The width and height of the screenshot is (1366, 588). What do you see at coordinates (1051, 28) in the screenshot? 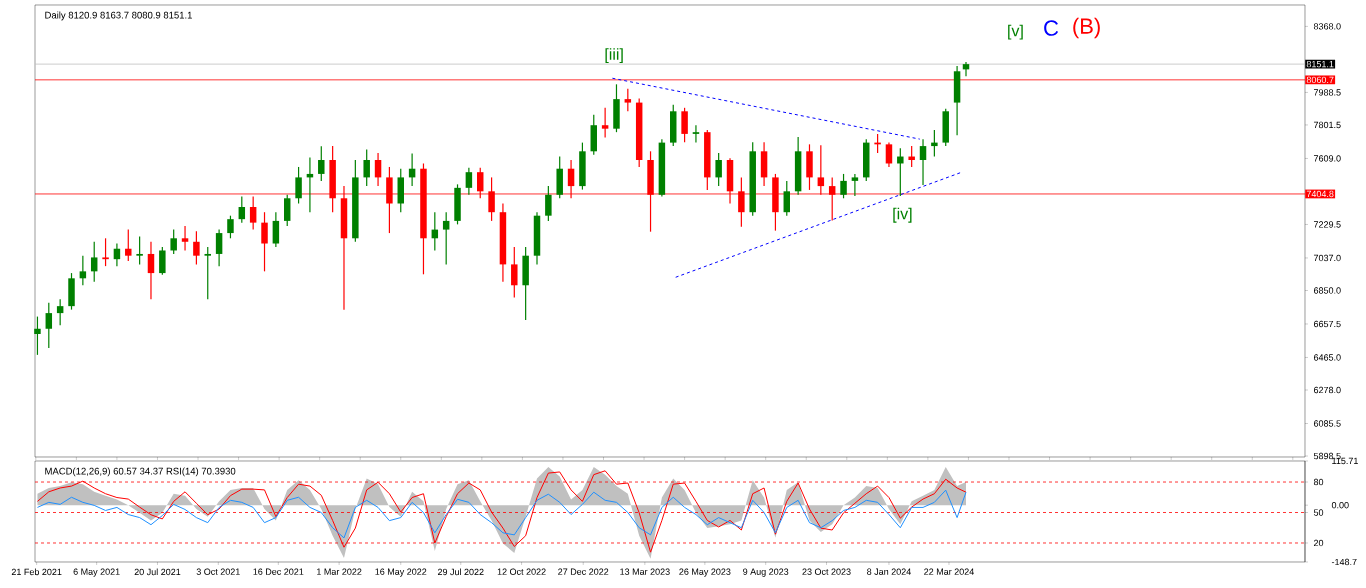
I see `annotation: C` at bounding box center [1051, 28].